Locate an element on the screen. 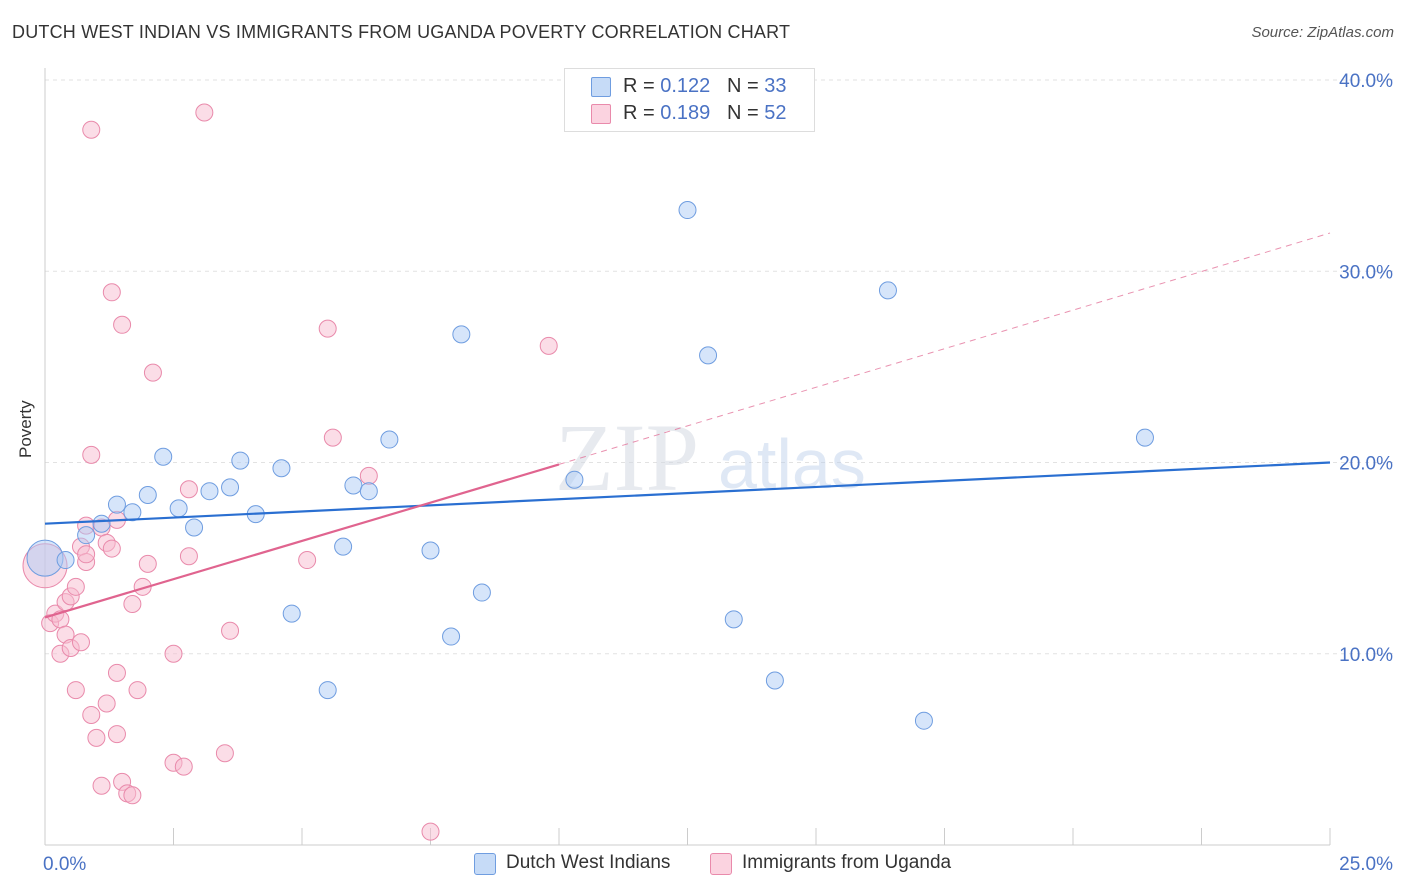 The height and width of the screenshot is (892, 1406). y-tick-label: 30.0% is located at coordinates (1366, 272).